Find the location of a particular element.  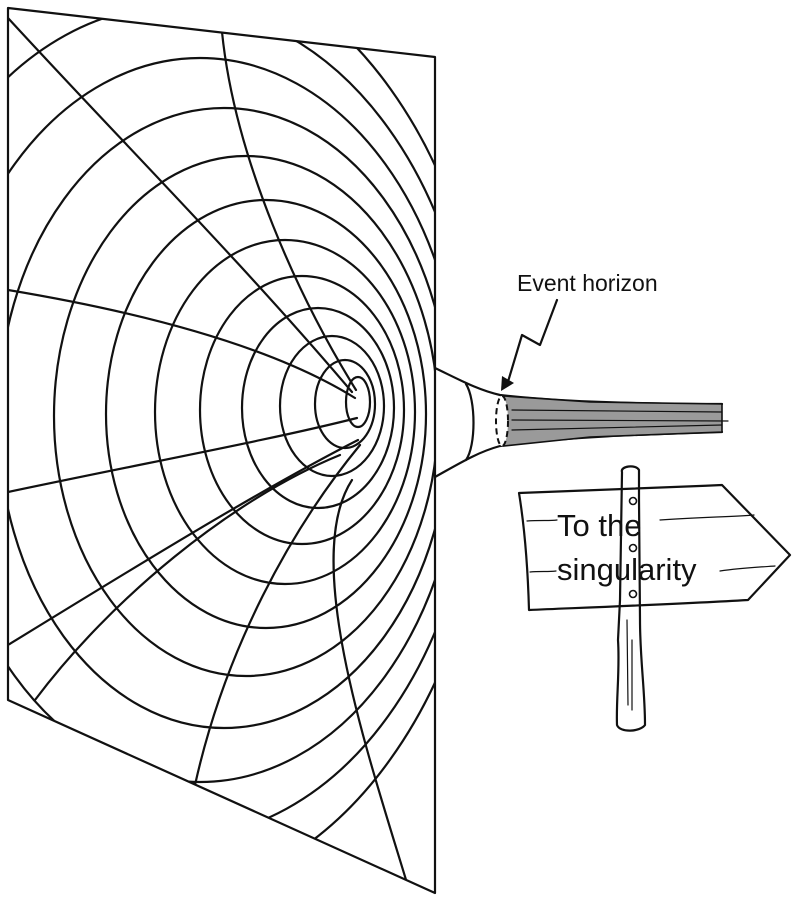

sign-text-line2: singularity is located at coordinates (627, 569).